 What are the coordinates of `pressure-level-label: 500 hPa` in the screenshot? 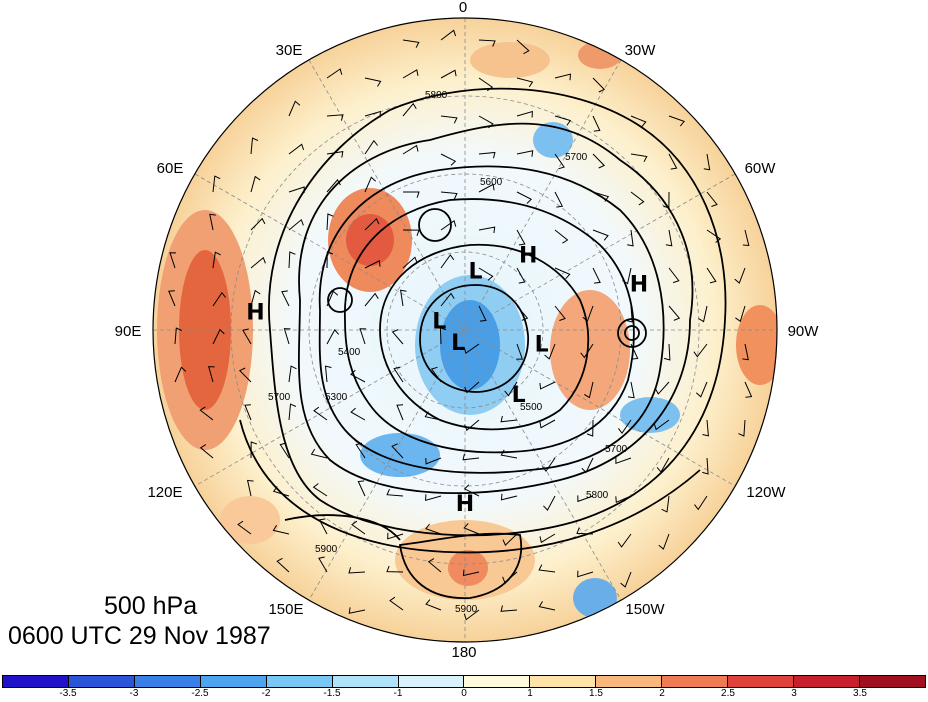 It's located at (151, 606).